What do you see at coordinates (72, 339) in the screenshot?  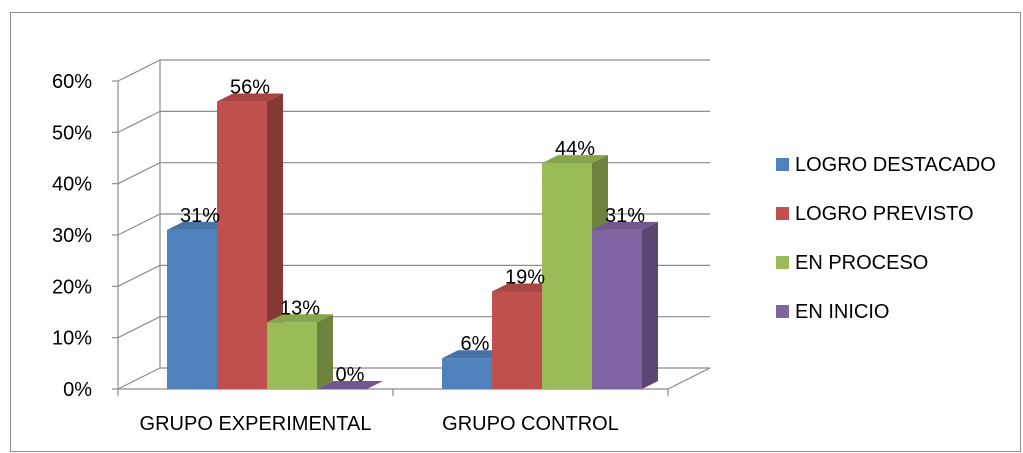 I see `y-tick-label: 10%` at bounding box center [72, 339].